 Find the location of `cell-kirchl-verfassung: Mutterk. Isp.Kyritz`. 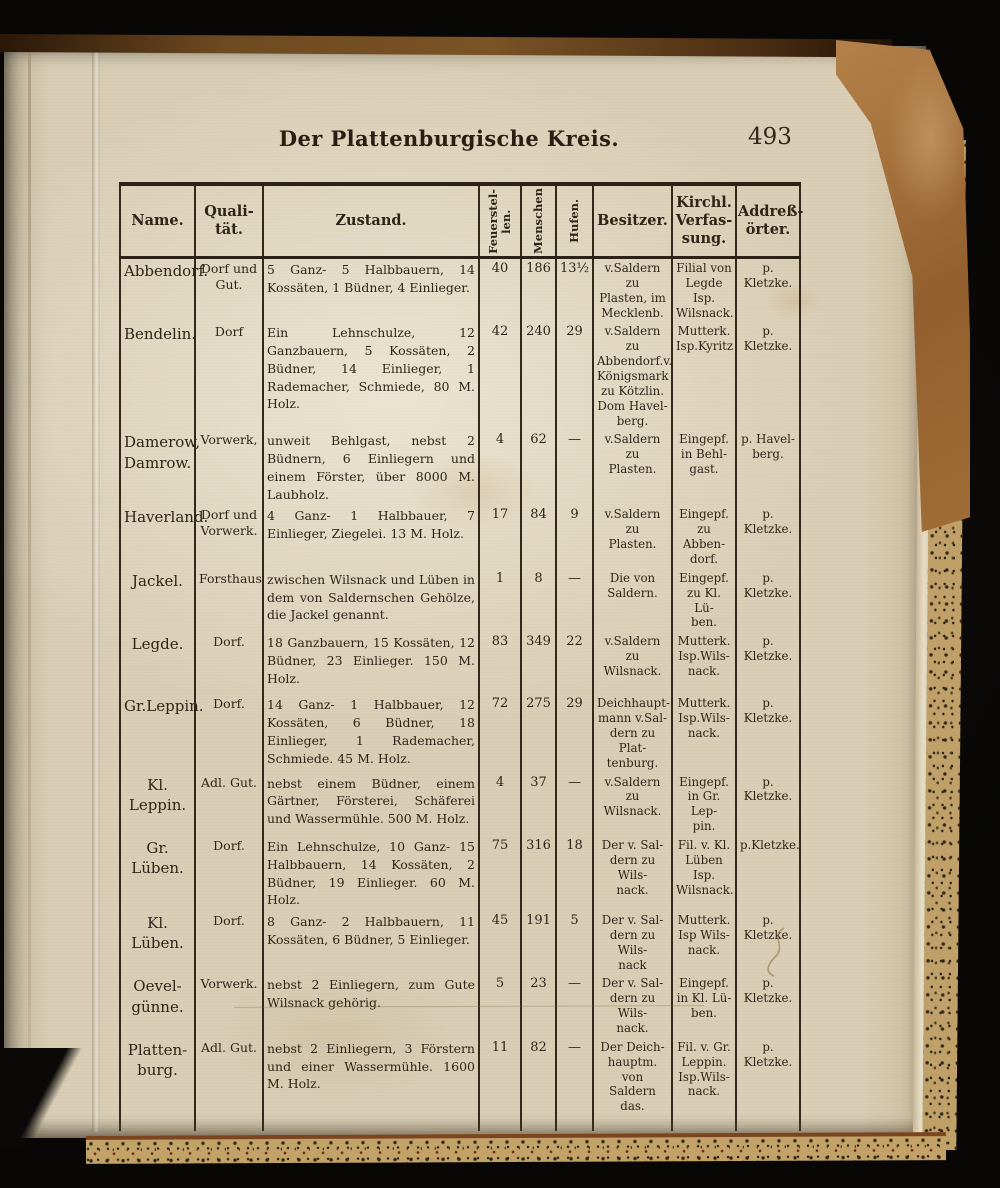

cell-kirchl-verfassung: Mutterk. Isp.Kyritz is located at coordinates (704, 376).